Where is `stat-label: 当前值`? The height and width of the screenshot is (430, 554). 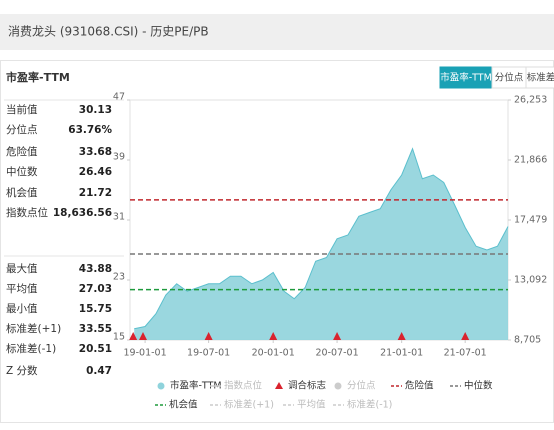 stat-label: 当前值 is located at coordinates (22, 109).